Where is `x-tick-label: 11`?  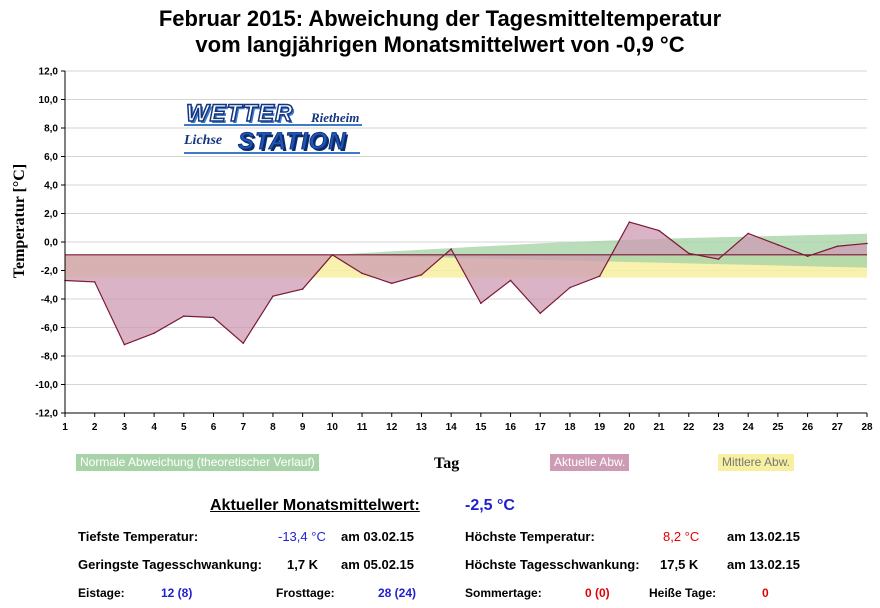 x-tick-label: 11 is located at coordinates (362, 427).